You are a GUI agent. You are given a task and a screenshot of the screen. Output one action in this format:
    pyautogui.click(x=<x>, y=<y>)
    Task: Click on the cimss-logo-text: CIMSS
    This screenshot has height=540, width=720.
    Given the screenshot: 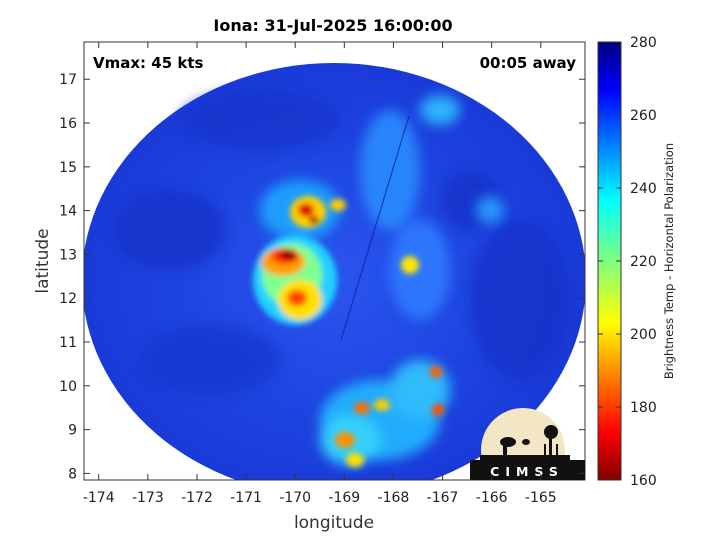 What is the action you would take?
    pyautogui.click(x=527, y=471)
    